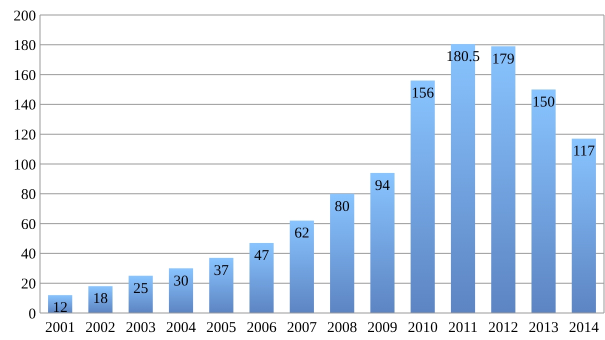 This screenshot has width=605, height=340. I want to click on x-tick-label: 2006, so click(262, 328).